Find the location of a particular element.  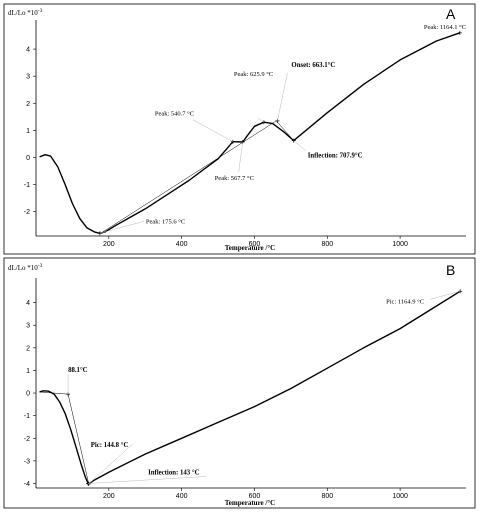

panel-b-y-tick-label: 1 is located at coordinates (28, 371).